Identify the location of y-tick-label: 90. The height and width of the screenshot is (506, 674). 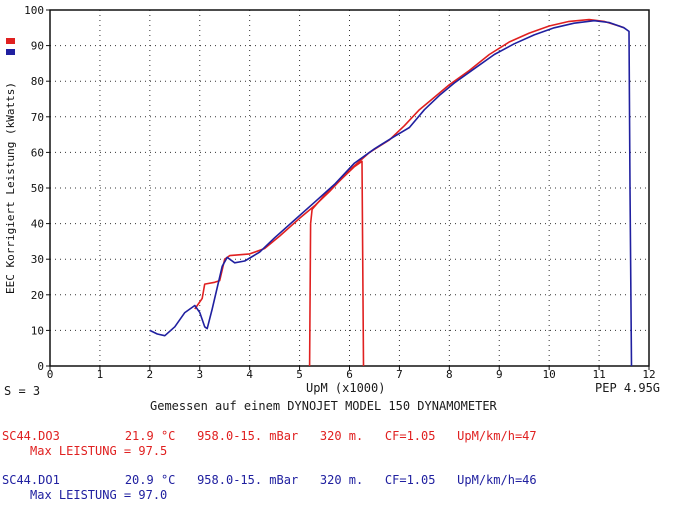
(37, 46).